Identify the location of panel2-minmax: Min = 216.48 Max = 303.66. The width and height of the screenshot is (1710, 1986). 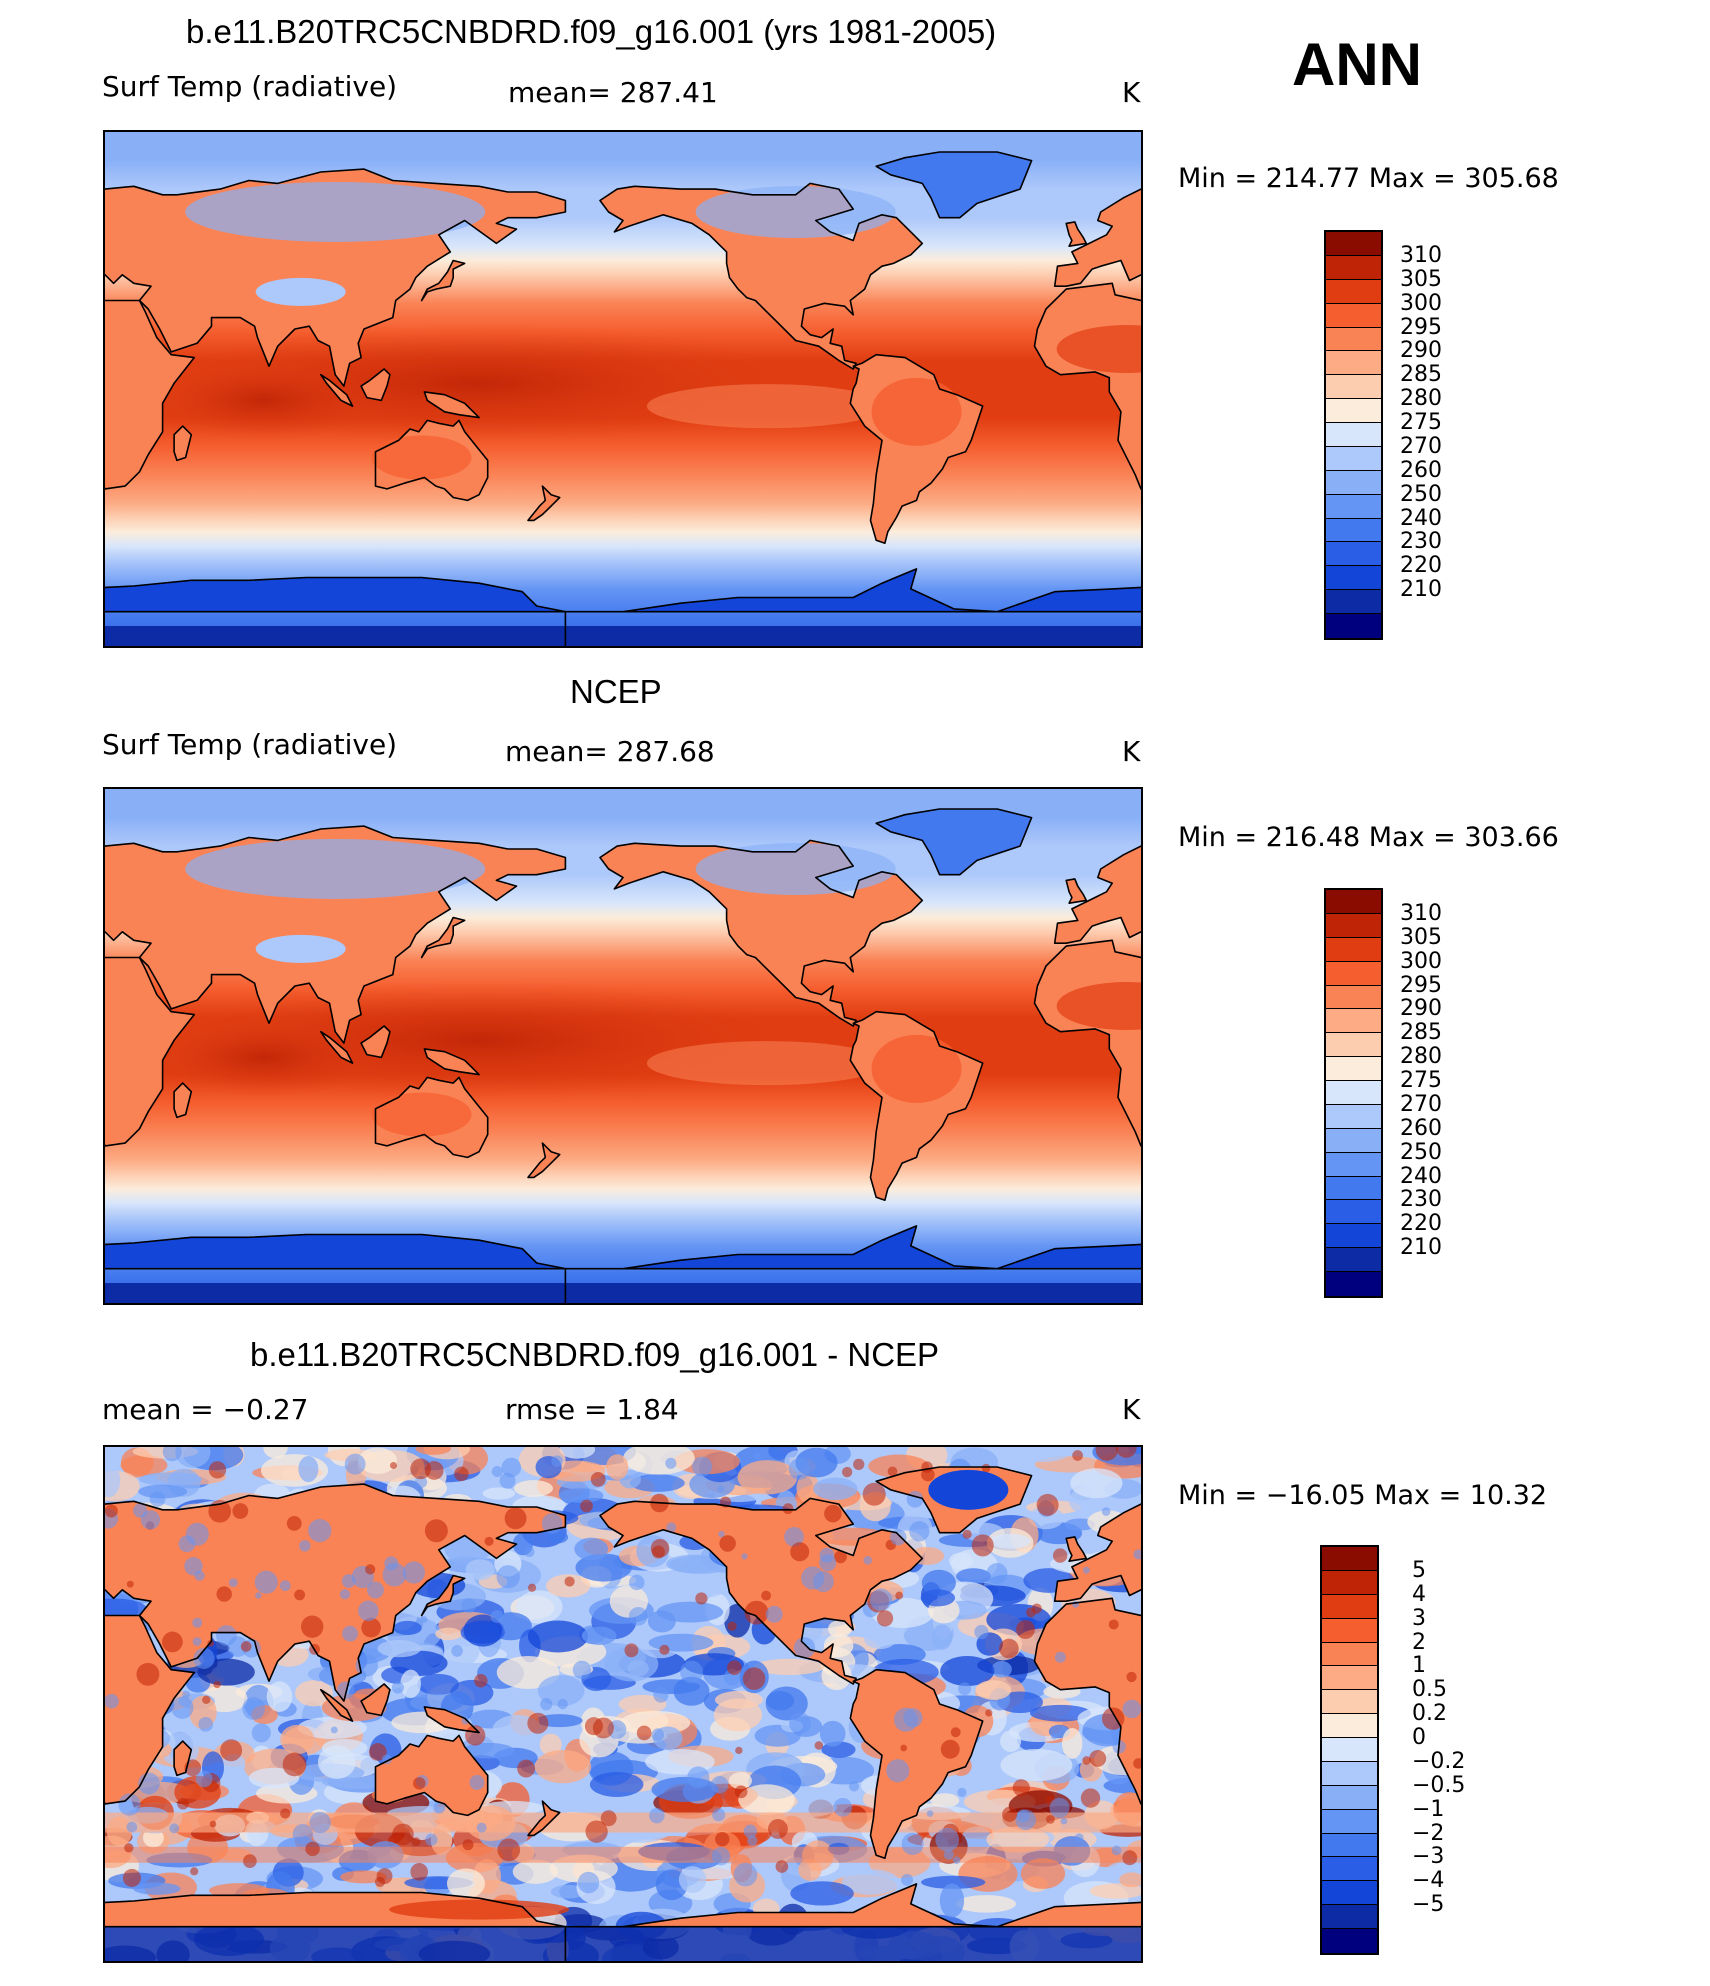
(1368, 837).